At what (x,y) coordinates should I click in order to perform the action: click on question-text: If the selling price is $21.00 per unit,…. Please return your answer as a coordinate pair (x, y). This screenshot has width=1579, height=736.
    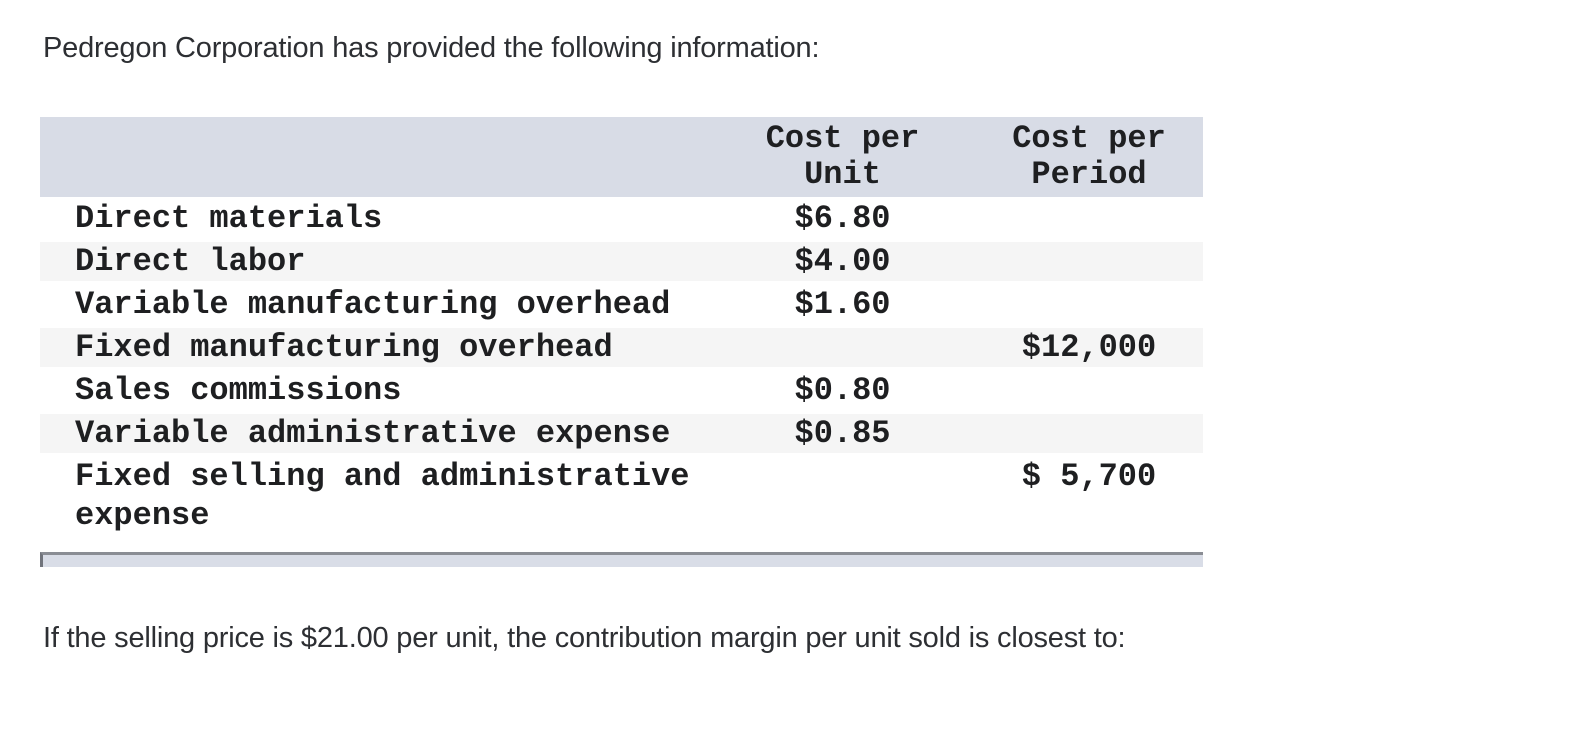
    Looking at the image, I should click on (584, 638).